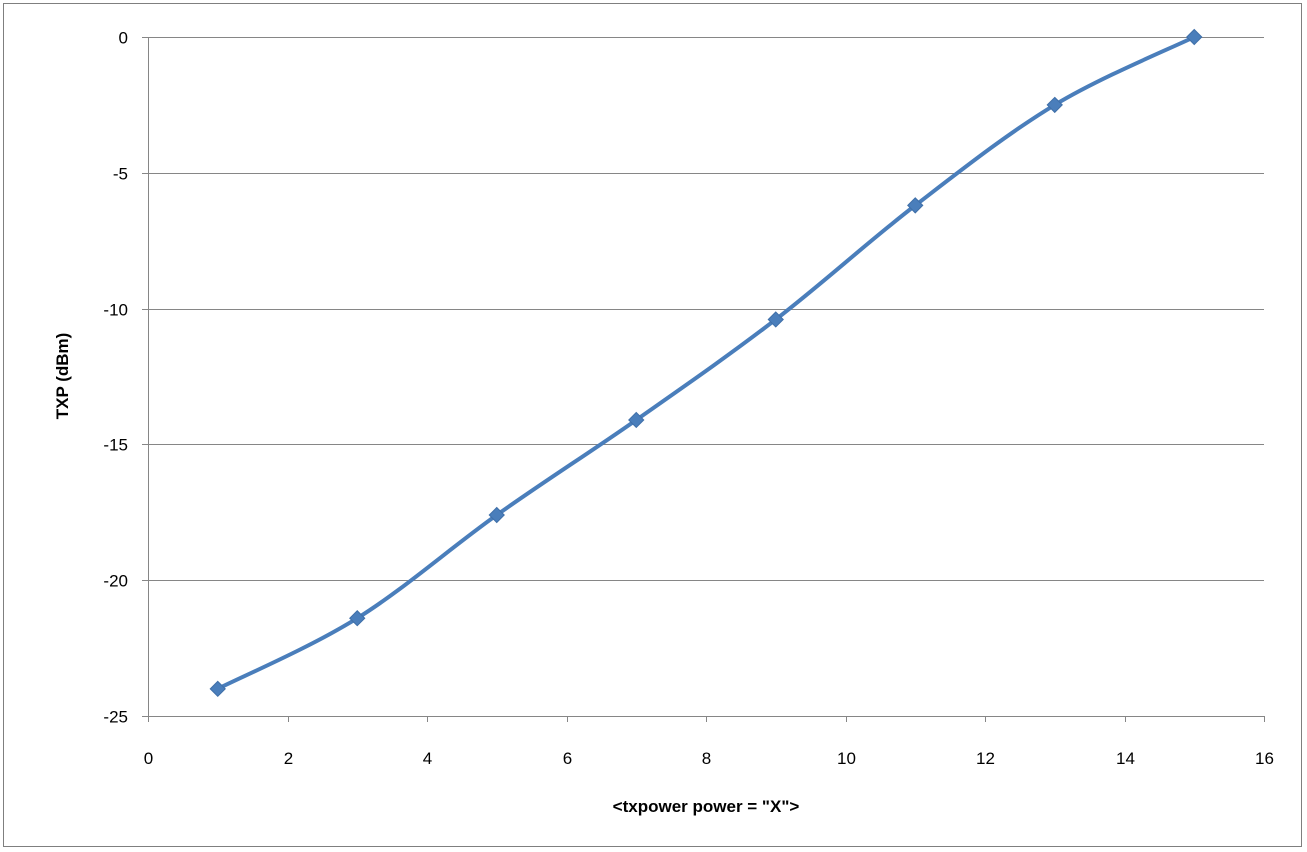 This screenshot has width=1307, height=852. Describe the element at coordinates (985, 758) in the screenshot. I see `x-tick-label-6: 12` at that location.